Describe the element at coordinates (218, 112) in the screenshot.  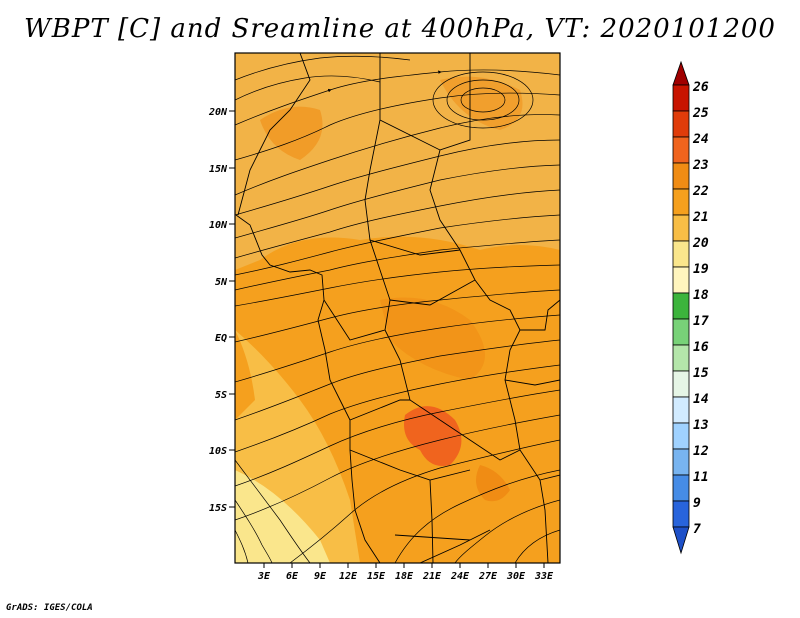
I see `lat-label-20n: 20N` at that location.